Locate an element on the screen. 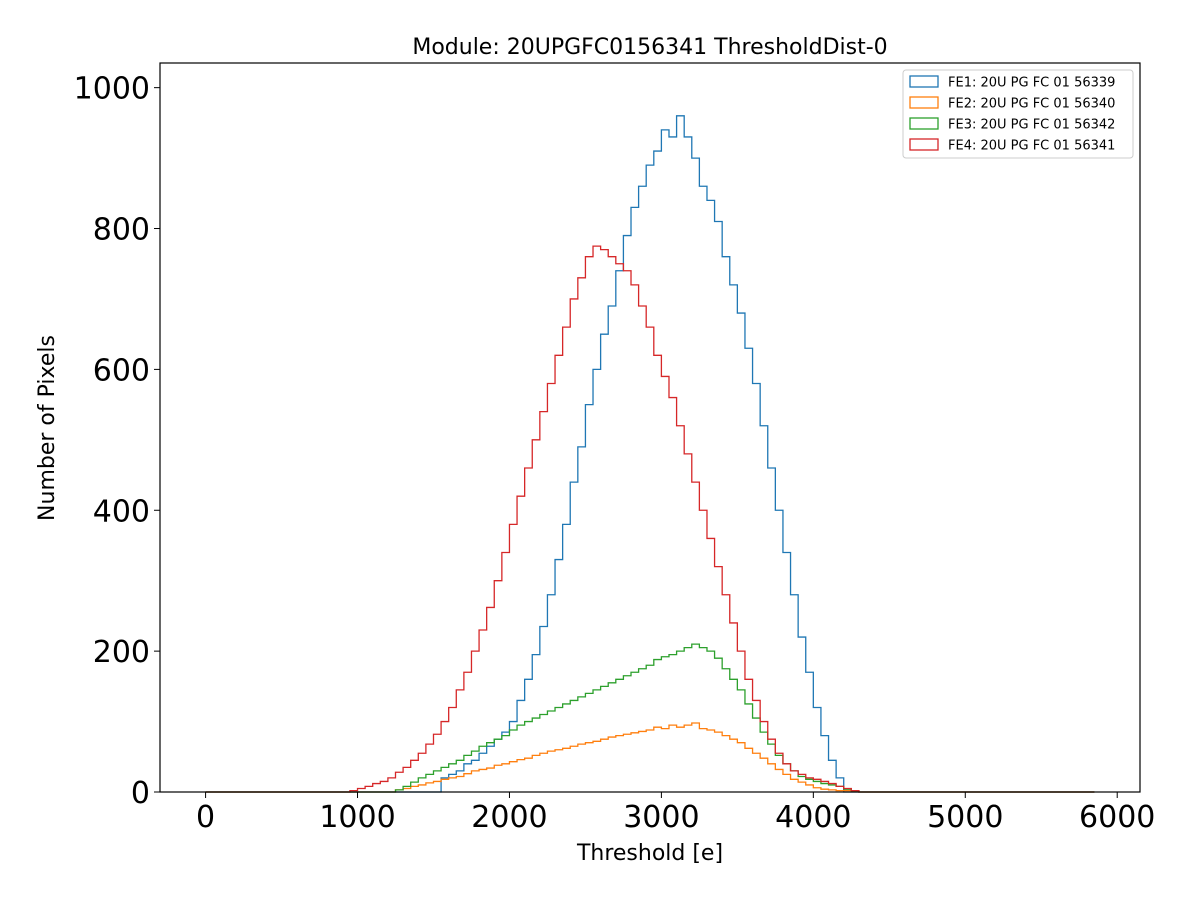  series-3-step-line is located at coordinates (650, 718).